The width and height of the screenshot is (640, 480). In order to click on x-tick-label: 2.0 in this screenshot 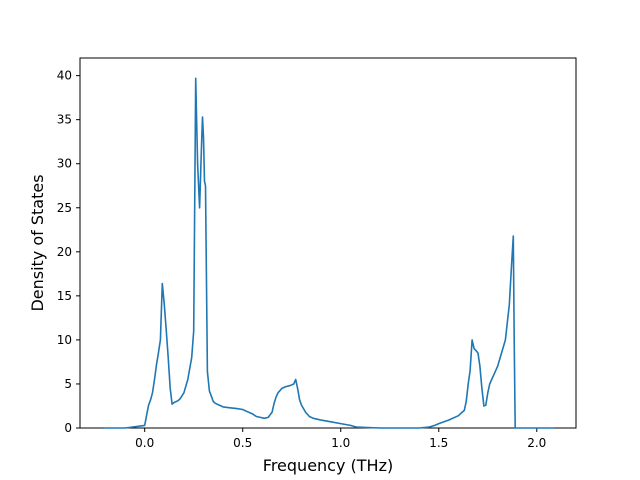, I will do `click(536, 443)`.